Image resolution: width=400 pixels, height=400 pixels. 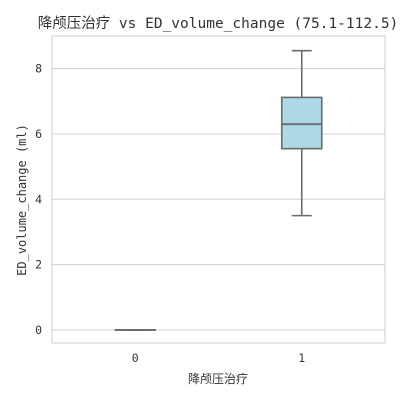 I want to click on y-tick-label: 0, so click(x=38, y=330).